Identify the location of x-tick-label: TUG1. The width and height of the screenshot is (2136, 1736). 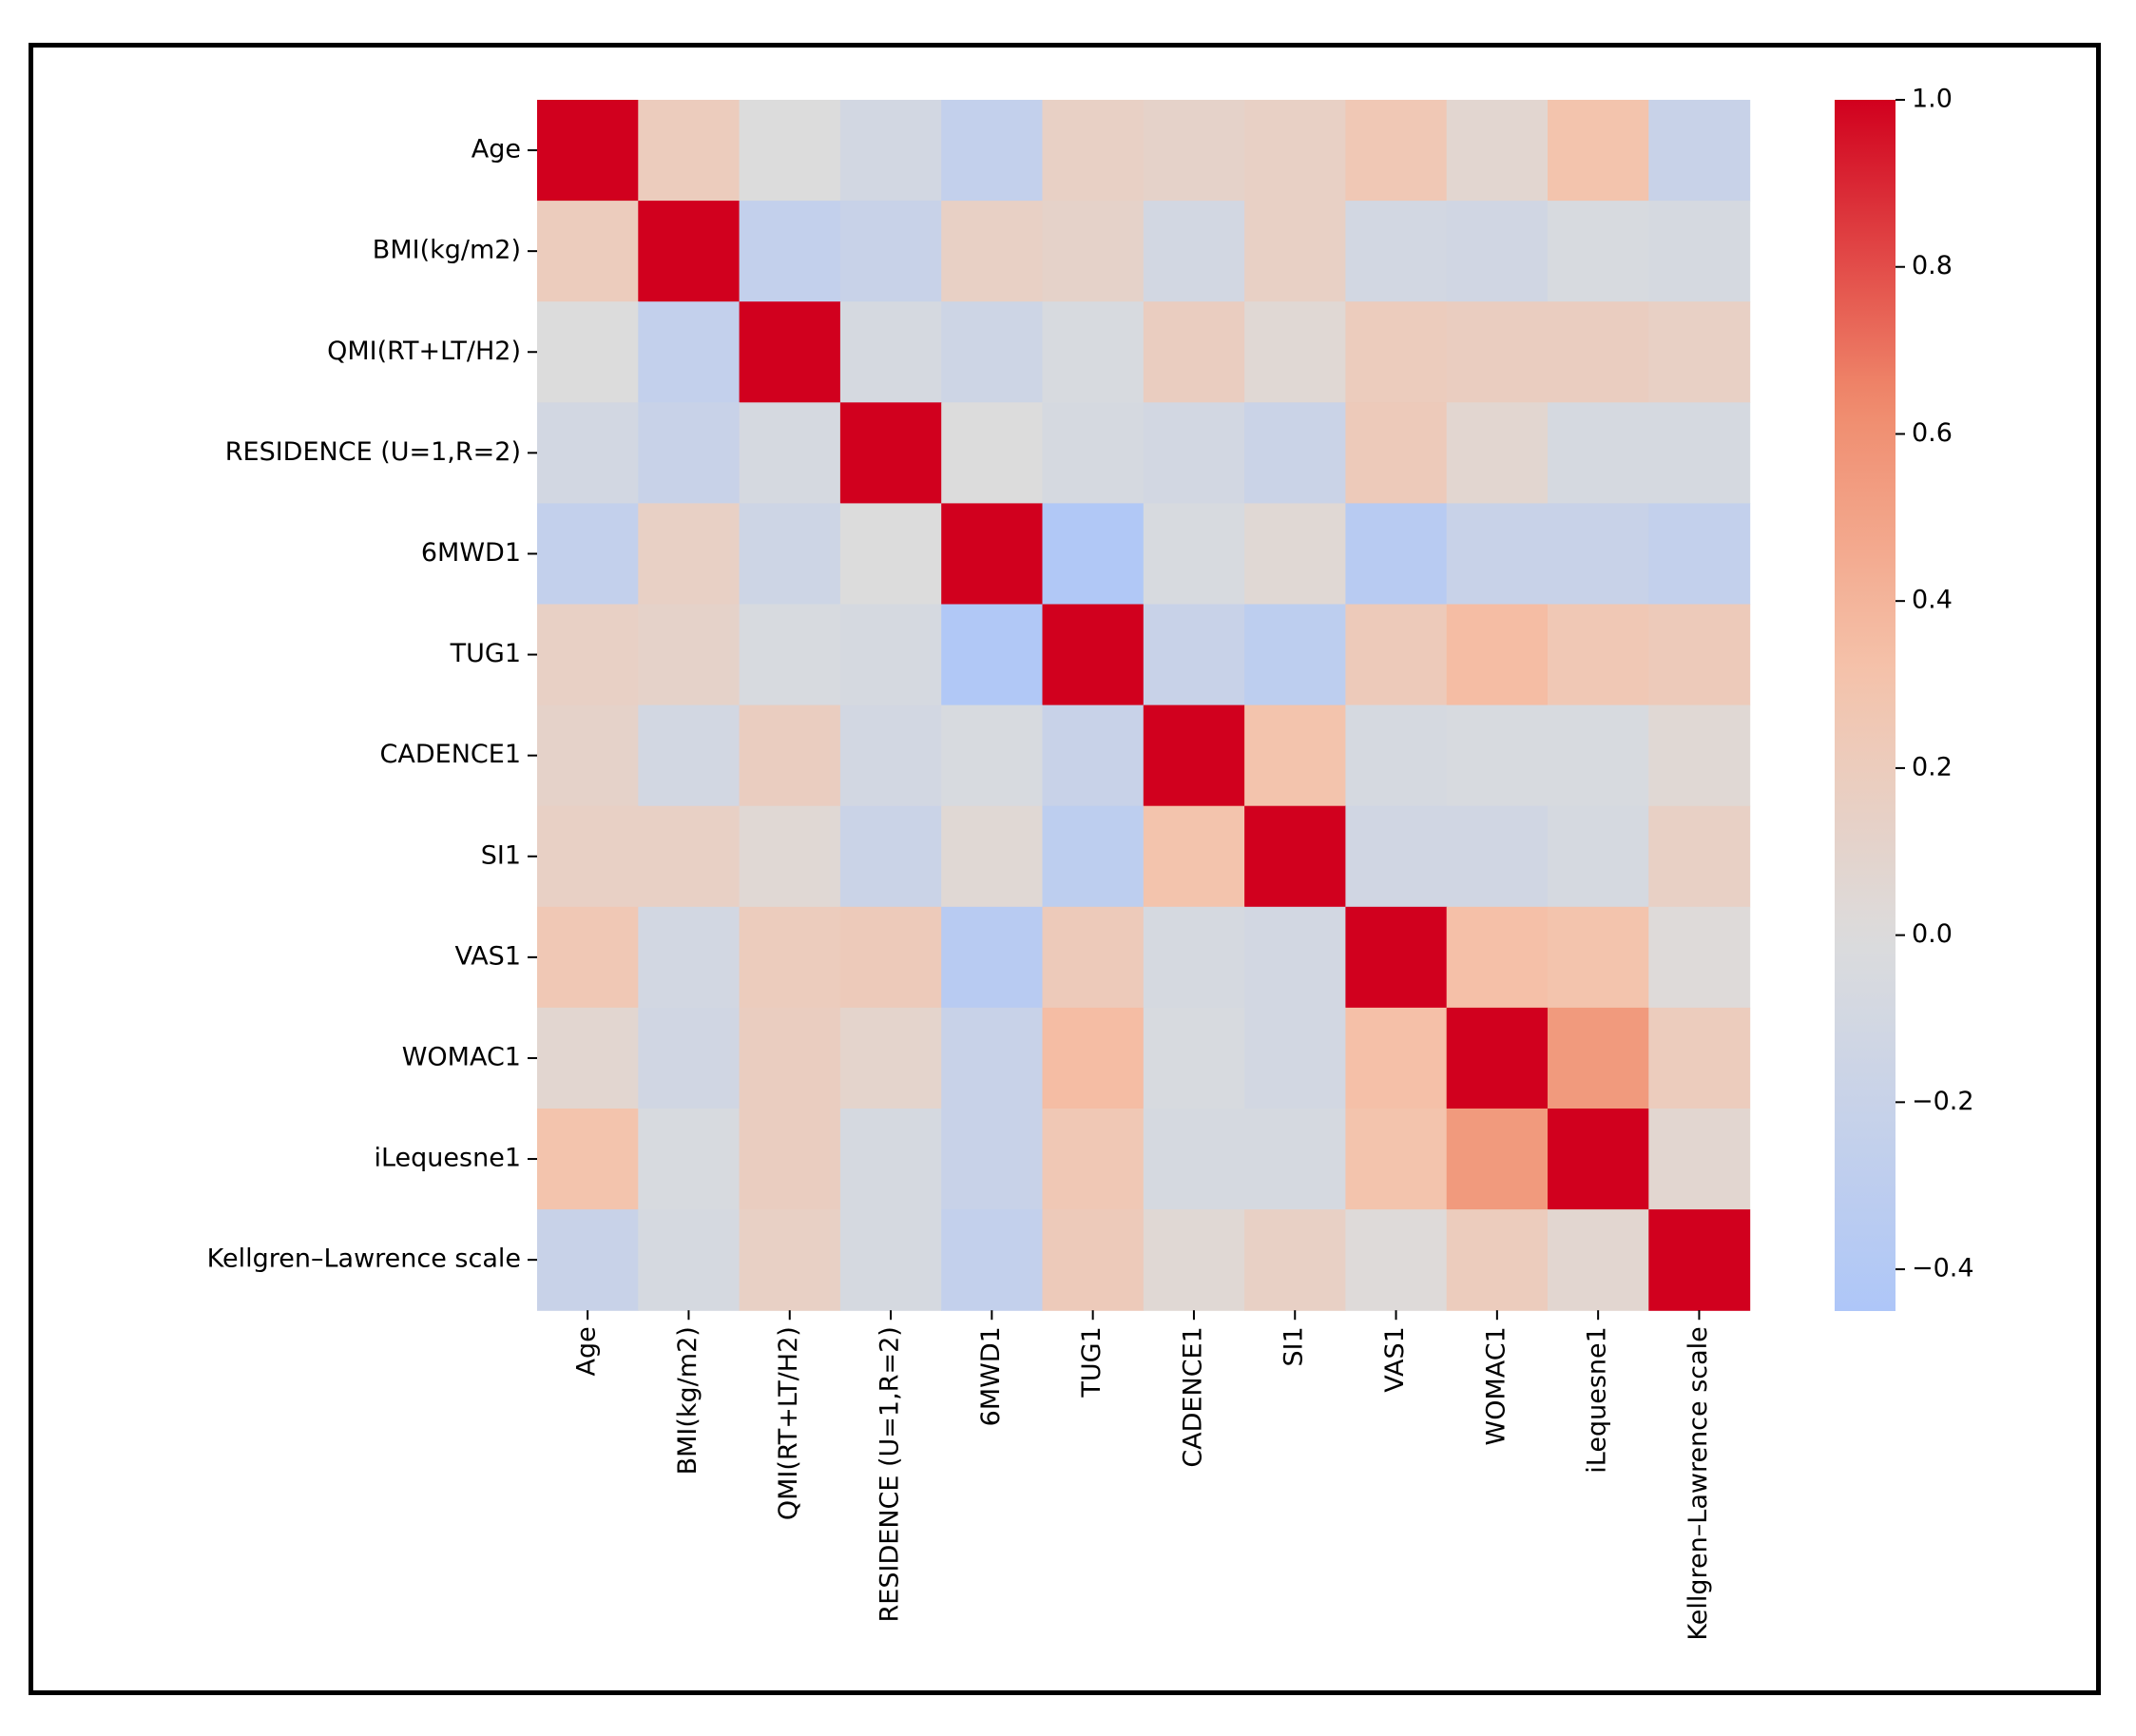
(1091, 1362).